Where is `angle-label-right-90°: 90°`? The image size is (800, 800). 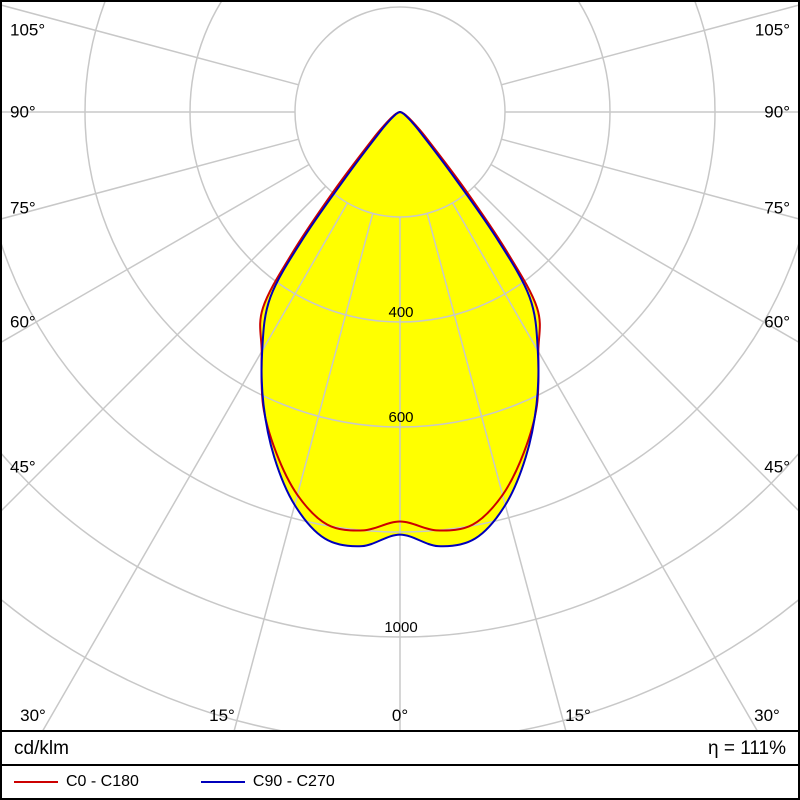
angle-label-right-90°: 90° is located at coordinates (777, 112).